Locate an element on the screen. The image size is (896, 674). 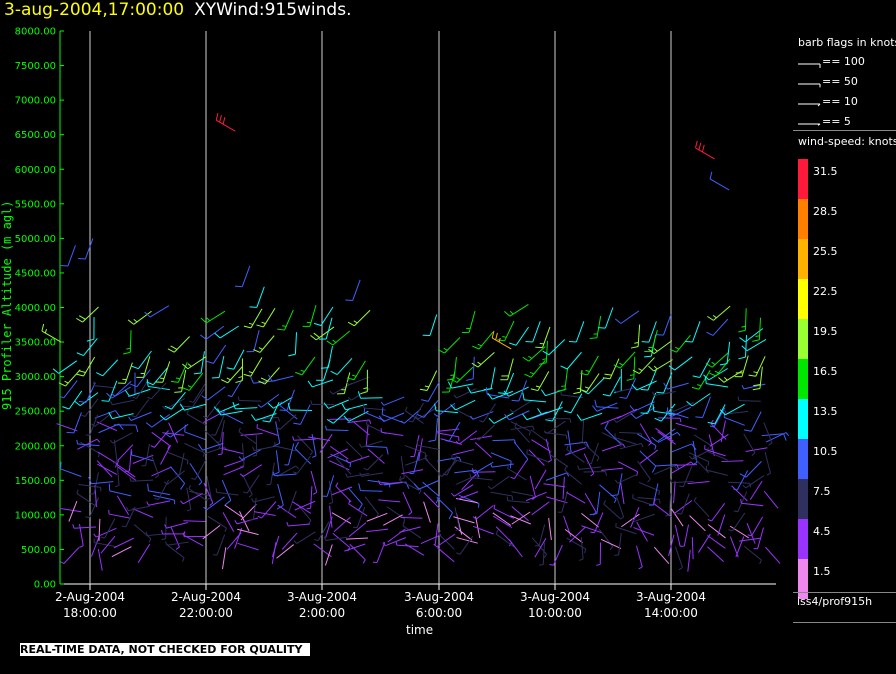
speed-color-swatch is located at coordinates (803, 219).